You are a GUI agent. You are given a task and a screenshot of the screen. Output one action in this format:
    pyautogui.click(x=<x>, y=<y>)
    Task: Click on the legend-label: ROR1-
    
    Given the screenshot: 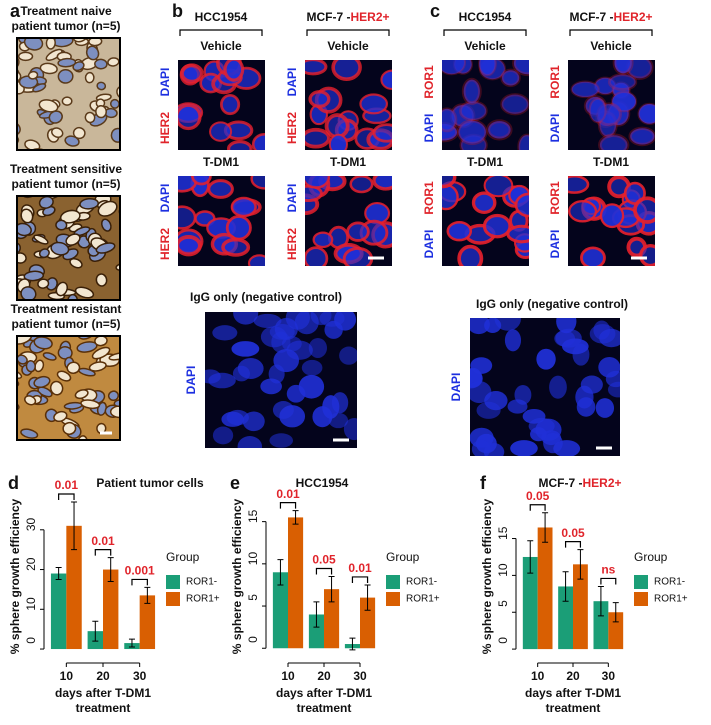 What is the action you would take?
    pyautogui.click(x=669, y=582)
    